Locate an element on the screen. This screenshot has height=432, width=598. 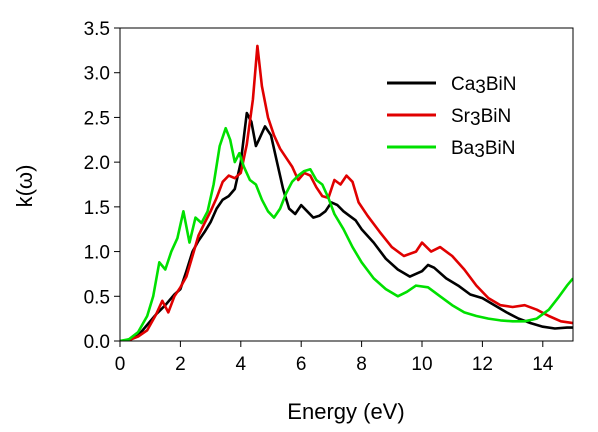
legend-label: Ba3BiN is located at coordinates (483, 150).